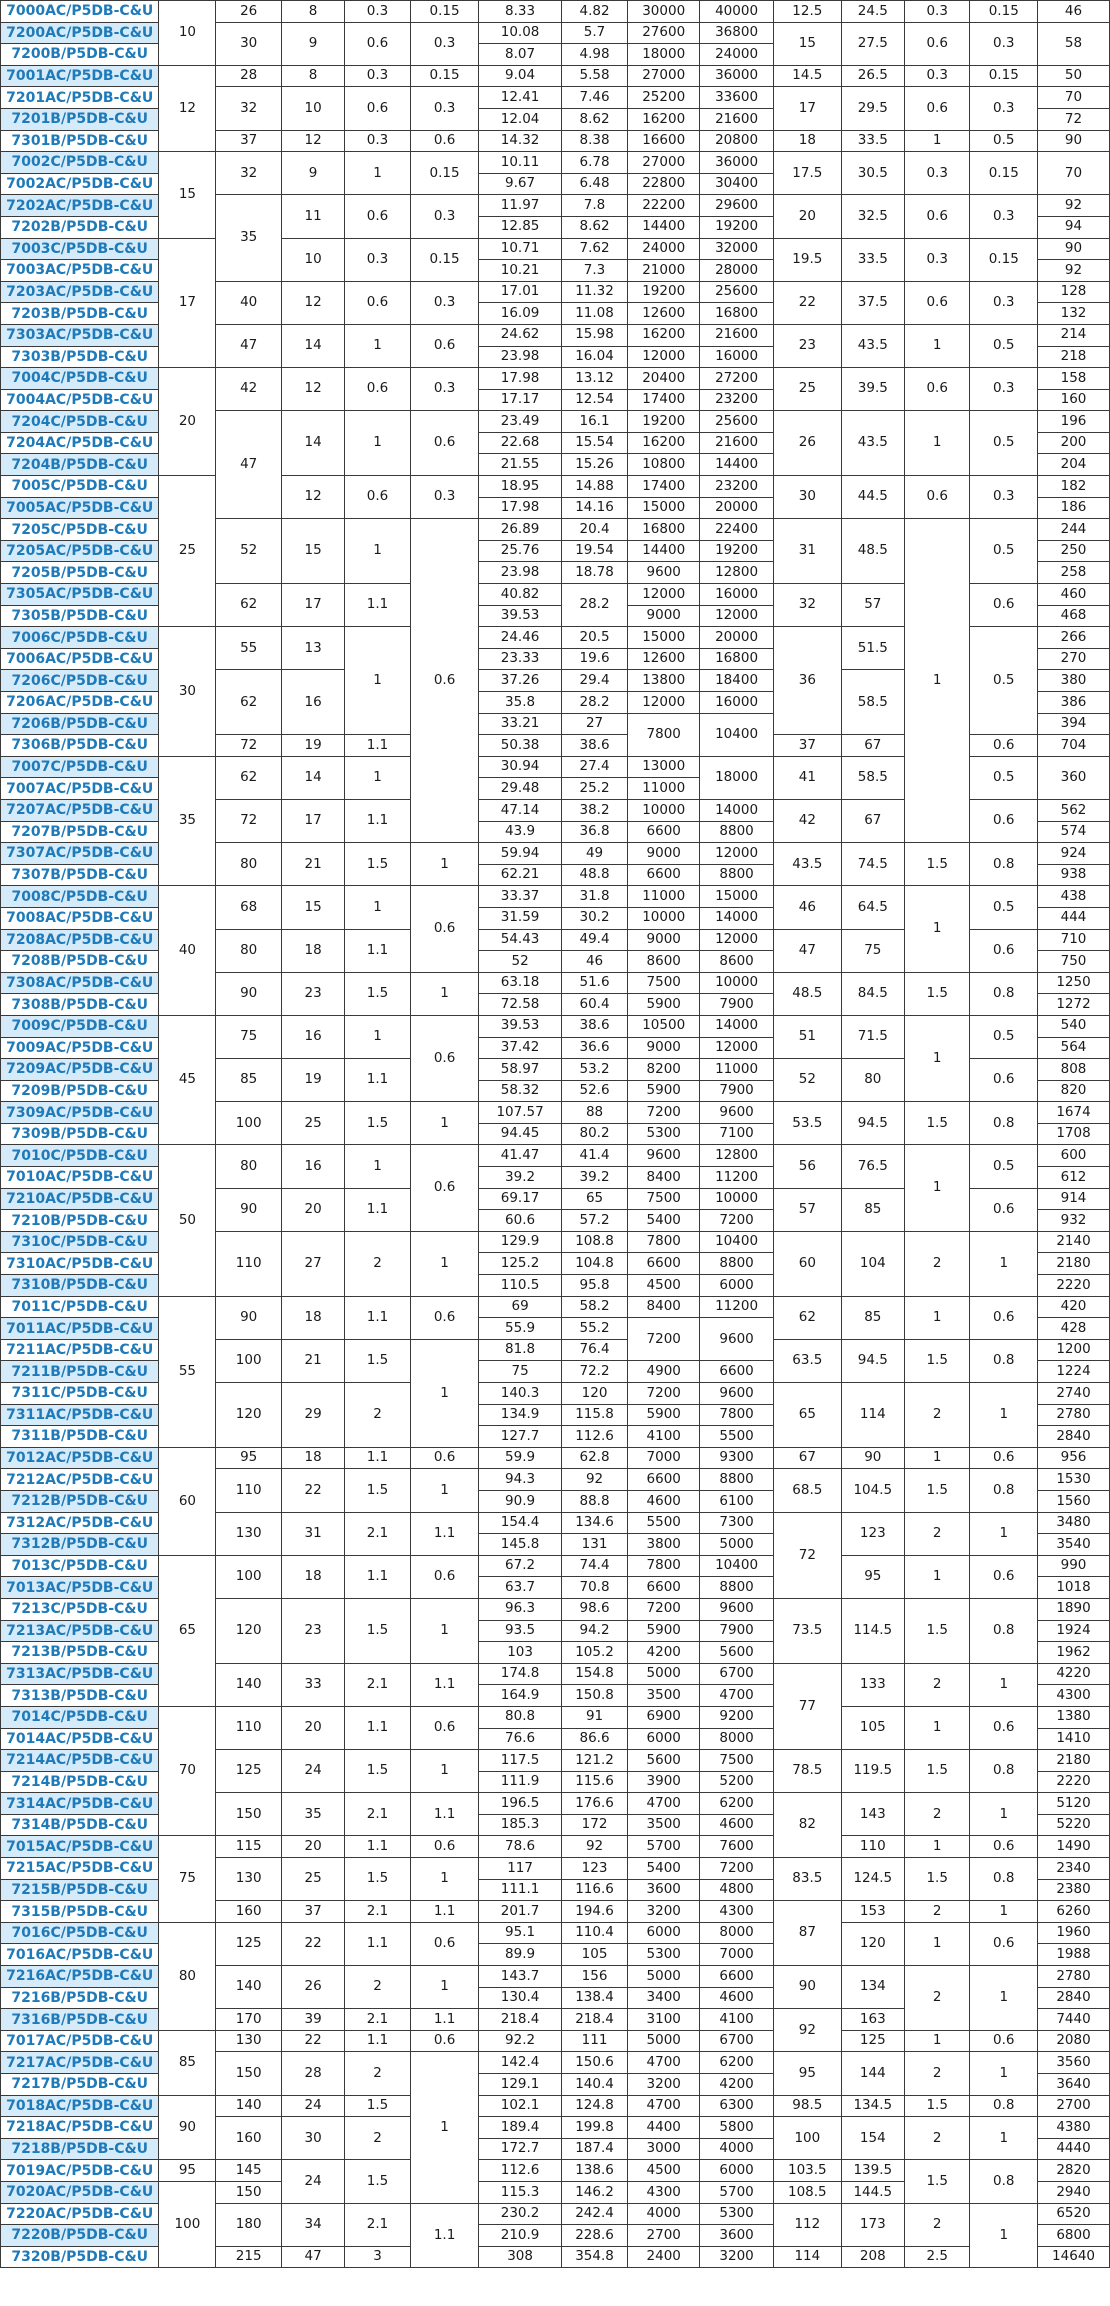 The image size is (1110, 2306). I want to click on weight-cell: 1380, so click(1073, 1717).